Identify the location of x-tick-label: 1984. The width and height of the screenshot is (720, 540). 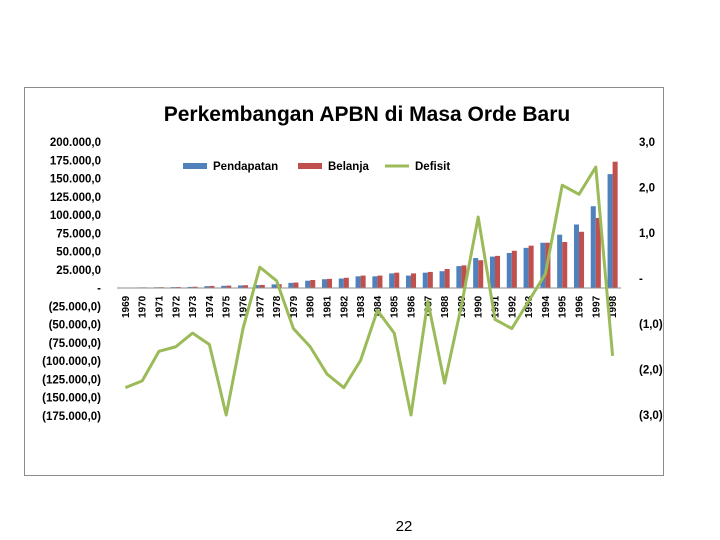
(378, 306).